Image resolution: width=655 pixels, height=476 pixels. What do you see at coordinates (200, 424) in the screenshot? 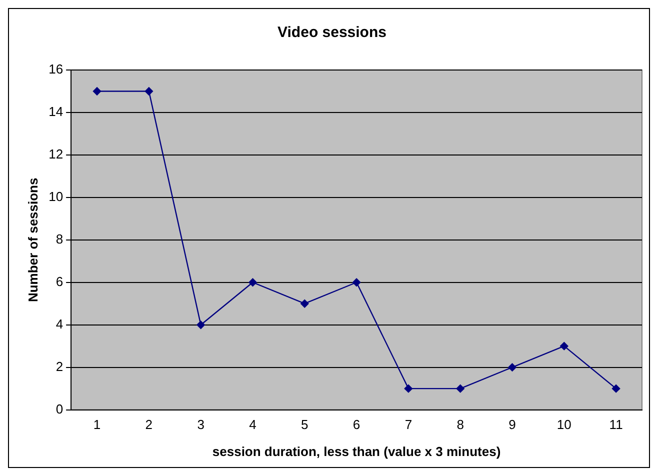
I see `x-tick-label: 3` at bounding box center [200, 424].